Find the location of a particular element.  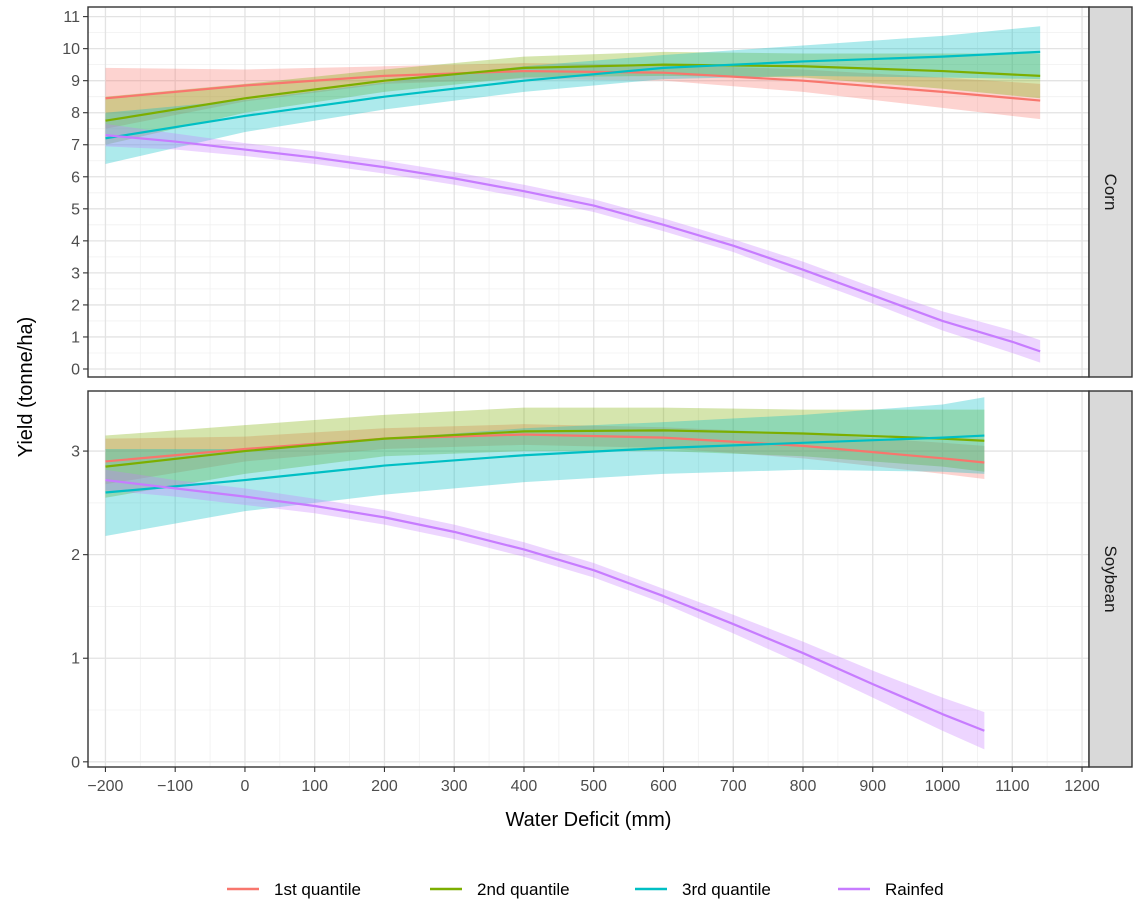

x-tick-label: 700 is located at coordinates (733, 786).